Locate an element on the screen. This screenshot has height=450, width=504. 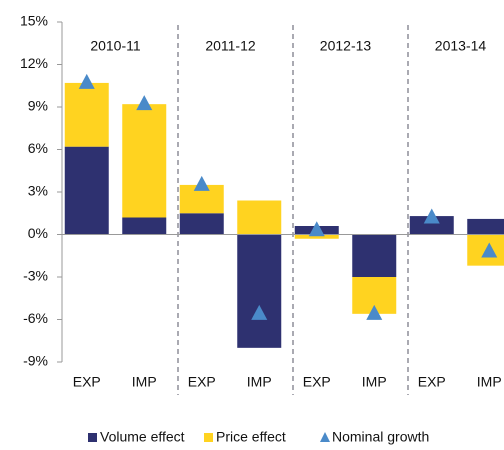
group-label: 2010-11 is located at coordinates (115, 46).